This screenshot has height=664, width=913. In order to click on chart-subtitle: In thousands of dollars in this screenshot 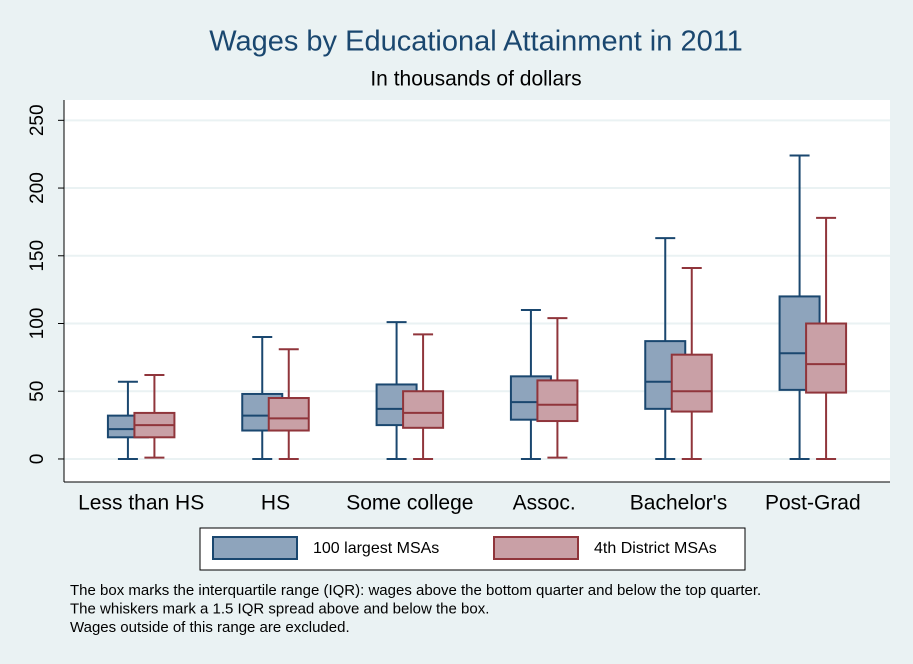, I will do `click(475, 79)`.